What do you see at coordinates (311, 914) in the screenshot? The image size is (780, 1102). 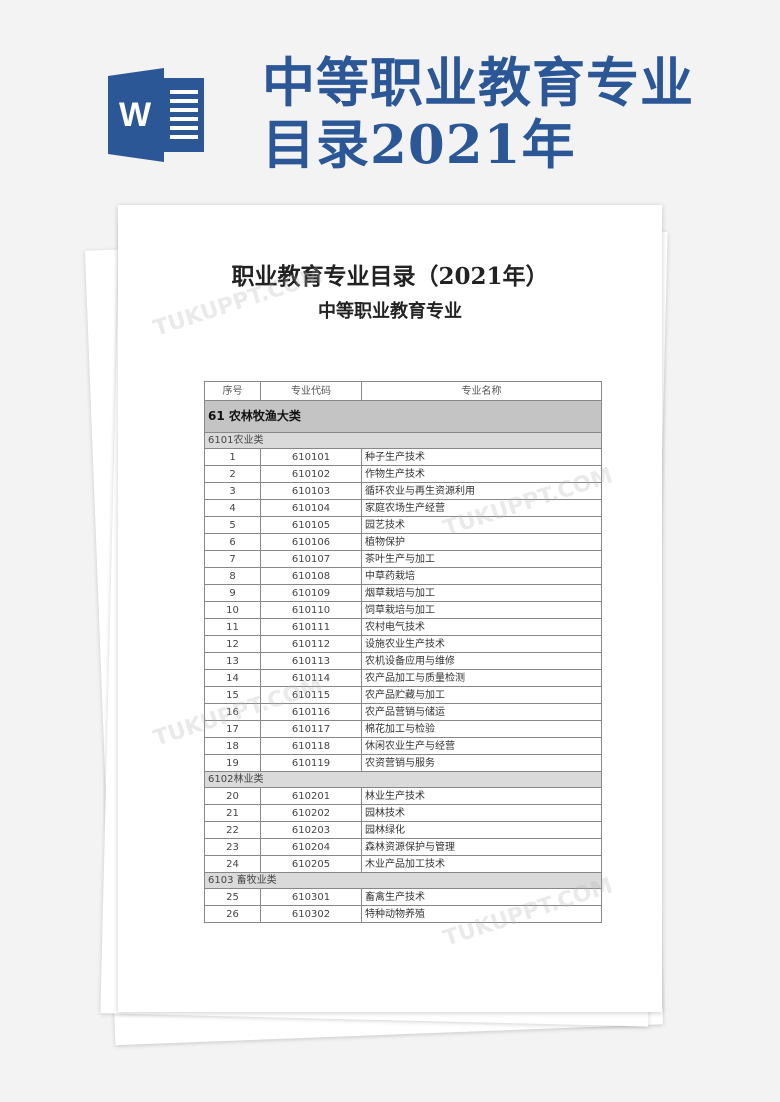 I see `major-code: 610302` at bounding box center [311, 914].